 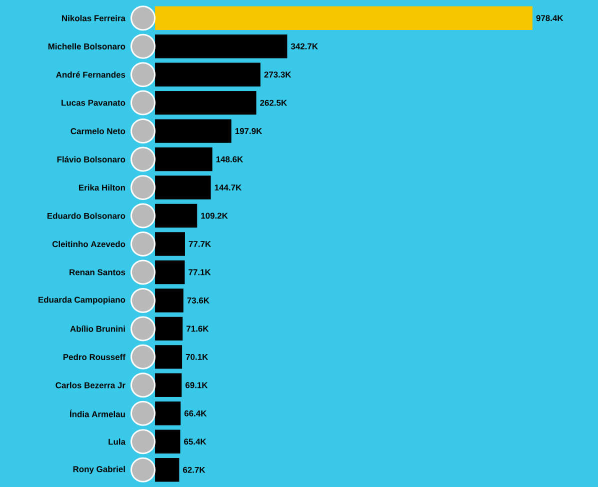 What do you see at coordinates (94, 103) in the screenshot?
I see `y-tick-label: Lucas Pavanato` at bounding box center [94, 103].